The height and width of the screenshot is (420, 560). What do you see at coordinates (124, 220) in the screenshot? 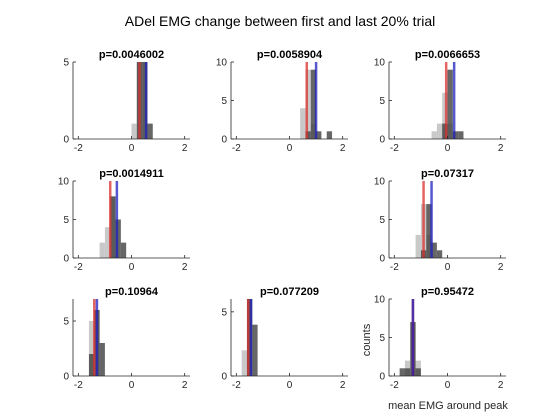
I see `subplot-4: 0 5 10 -2 0 2 p=0.0014911` at bounding box center [124, 220].